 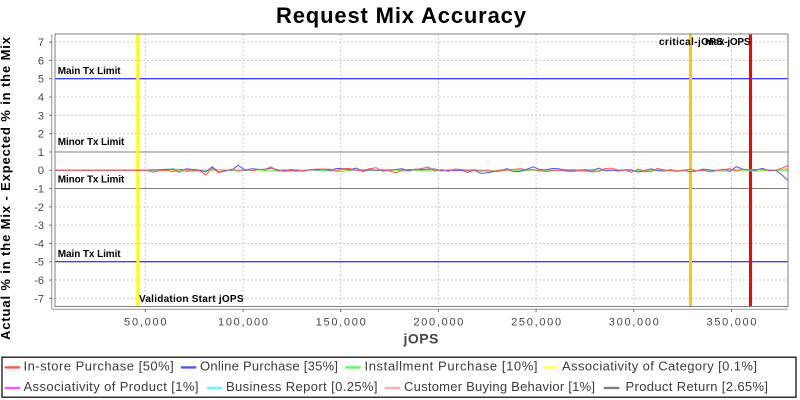 I want to click on svg-text: Business Report [0.25%], so click(x=302, y=386).